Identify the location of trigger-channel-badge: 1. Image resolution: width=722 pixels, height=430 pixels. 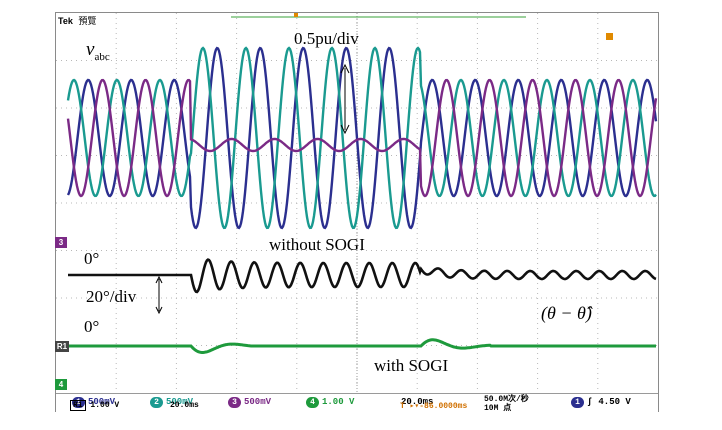
(577, 402).